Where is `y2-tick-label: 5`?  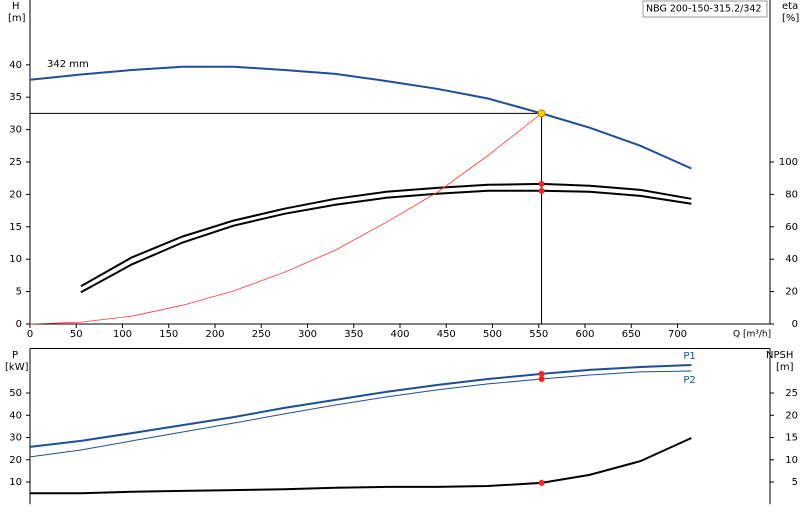
y2-tick-label: 5 is located at coordinates (795, 482).